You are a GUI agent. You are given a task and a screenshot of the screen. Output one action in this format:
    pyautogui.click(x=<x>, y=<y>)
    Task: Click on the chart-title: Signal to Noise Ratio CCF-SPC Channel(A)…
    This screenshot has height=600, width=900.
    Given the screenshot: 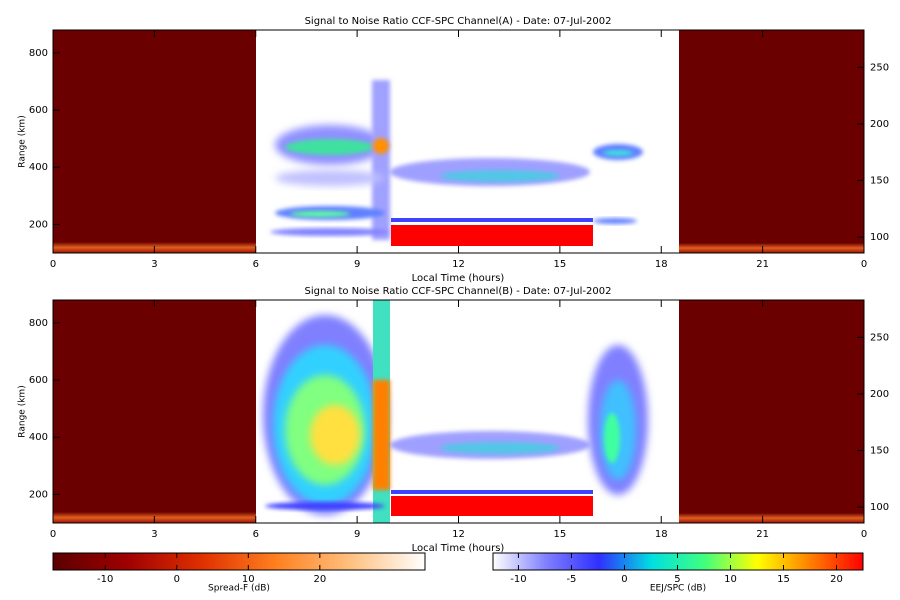 What is the action you would take?
    pyautogui.click(x=458, y=21)
    